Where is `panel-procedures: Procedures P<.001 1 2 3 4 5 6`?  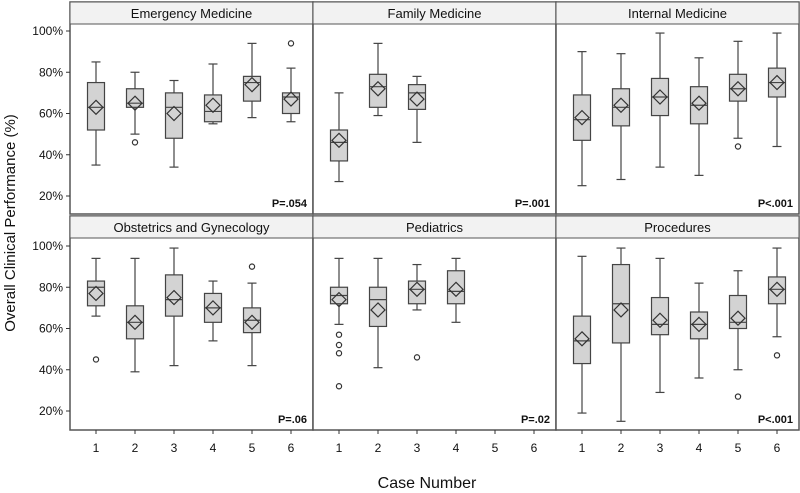 panel-procedures: Procedures P<.001 1 2 3 4 5 6 is located at coordinates (677, 335).